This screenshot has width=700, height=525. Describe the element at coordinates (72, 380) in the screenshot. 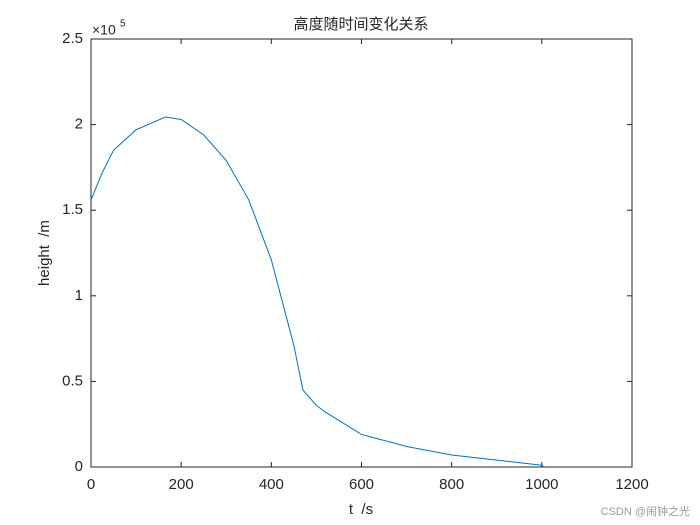

I see `y-tick-label: 0.5` at that location.